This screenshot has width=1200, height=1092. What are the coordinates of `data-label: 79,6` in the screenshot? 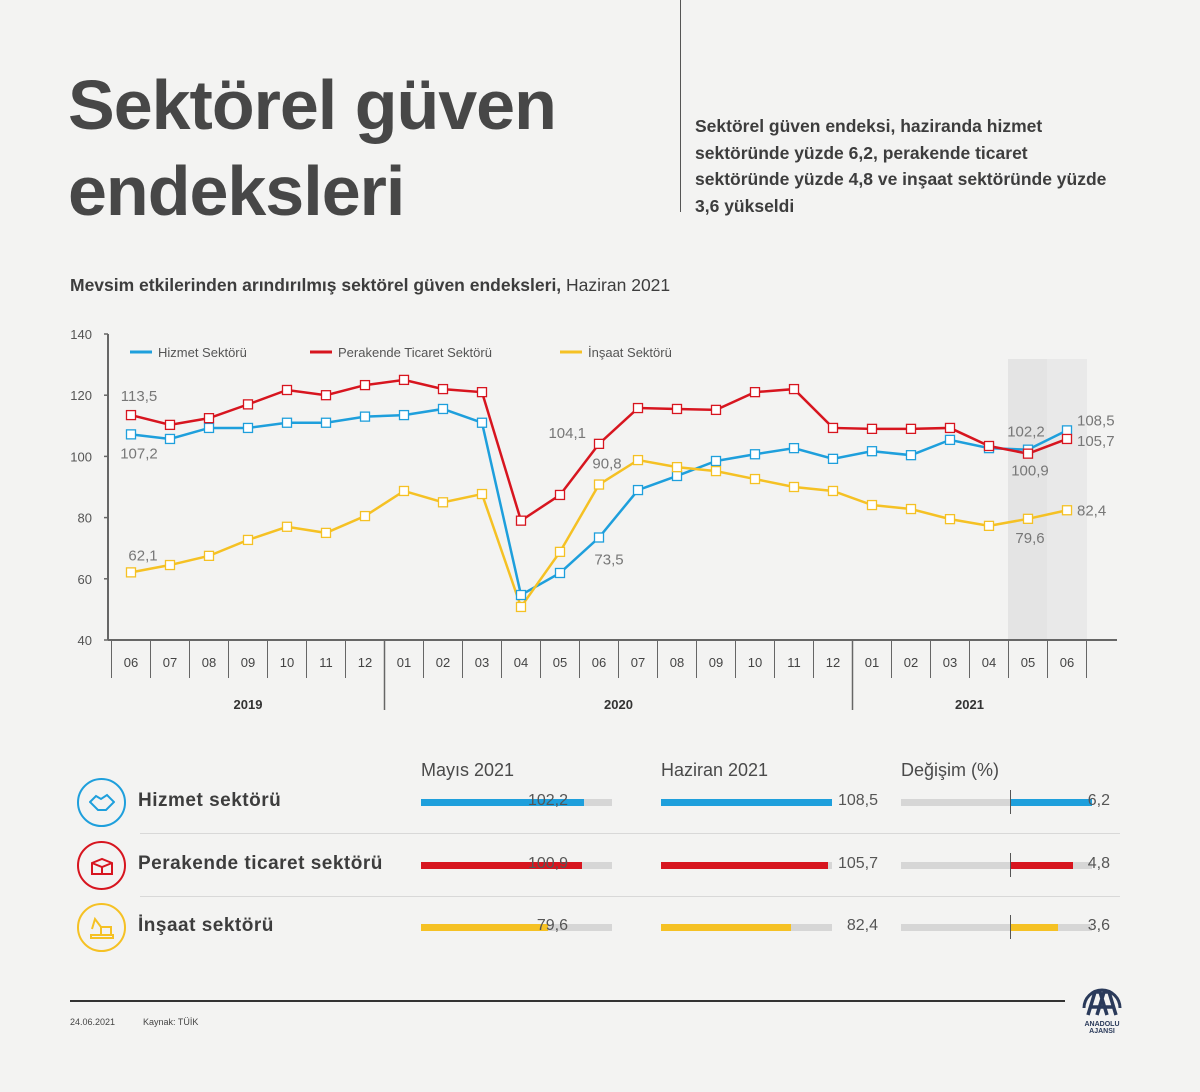 It's located at (1029, 538).